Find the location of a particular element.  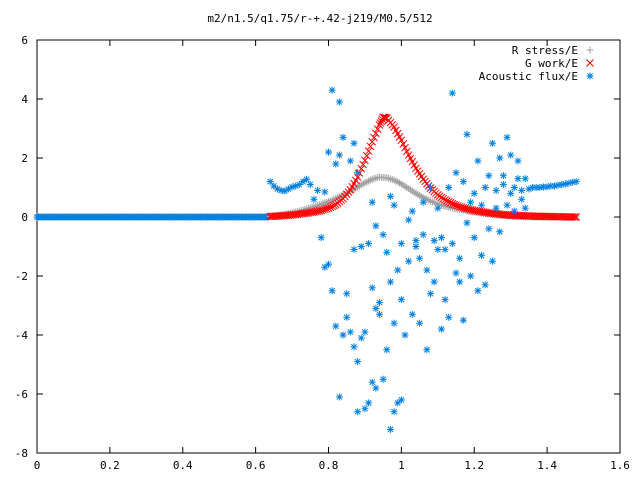

y-tick: -6 is located at coordinates (317, 394).